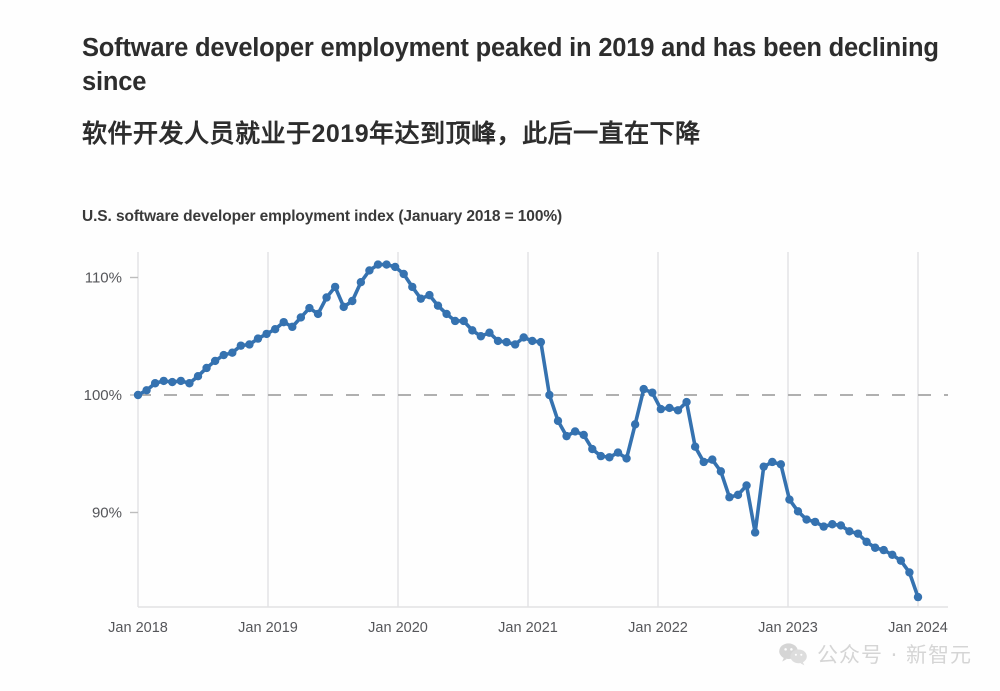  What do you see at coordinates (658, 628) in the screenshot?
I see `x-tick-label: Jan 2022` at bounding box center [658, 628].